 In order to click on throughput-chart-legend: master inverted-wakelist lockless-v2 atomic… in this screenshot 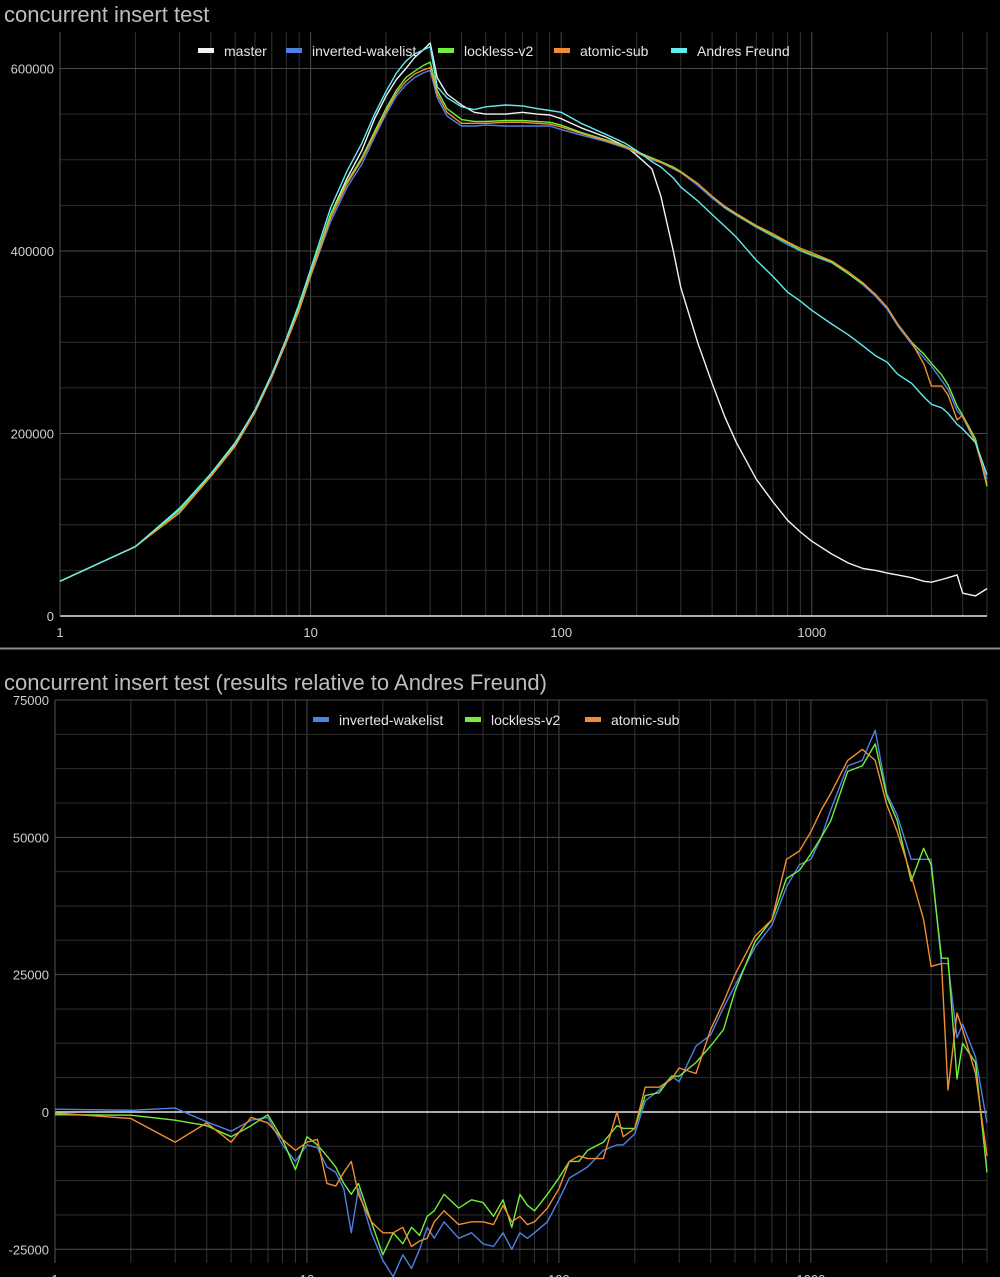, I will do `click(494, 51)`.